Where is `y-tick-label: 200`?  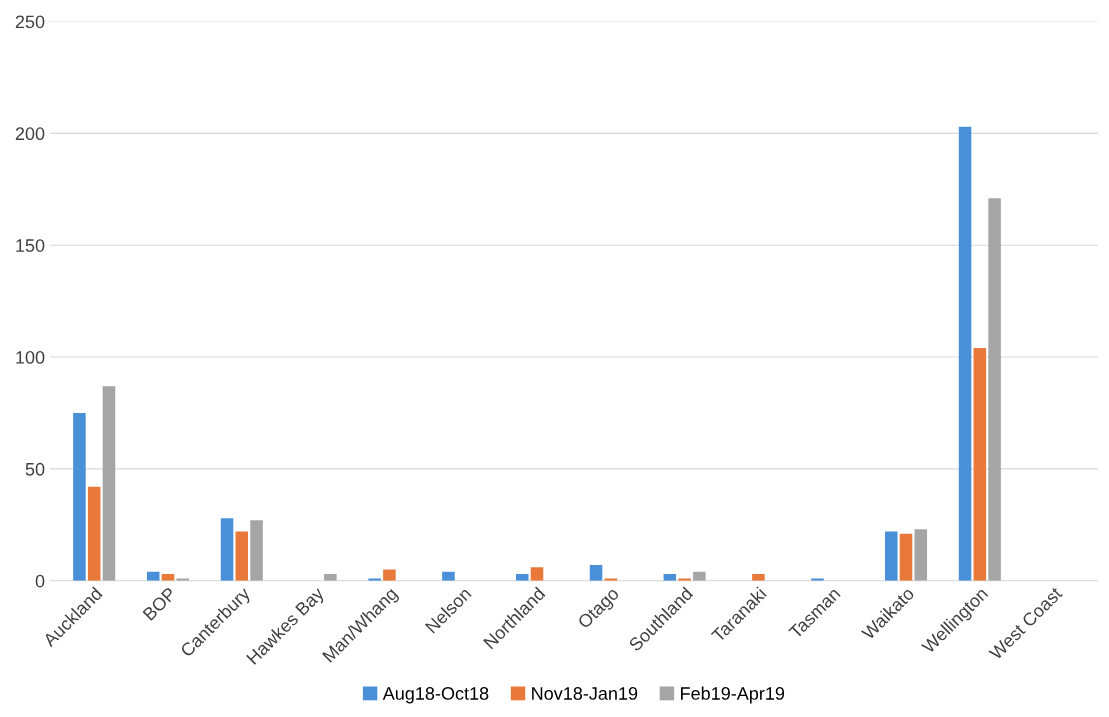
y-tick-label: 200 is located at coordinates (30, 134).